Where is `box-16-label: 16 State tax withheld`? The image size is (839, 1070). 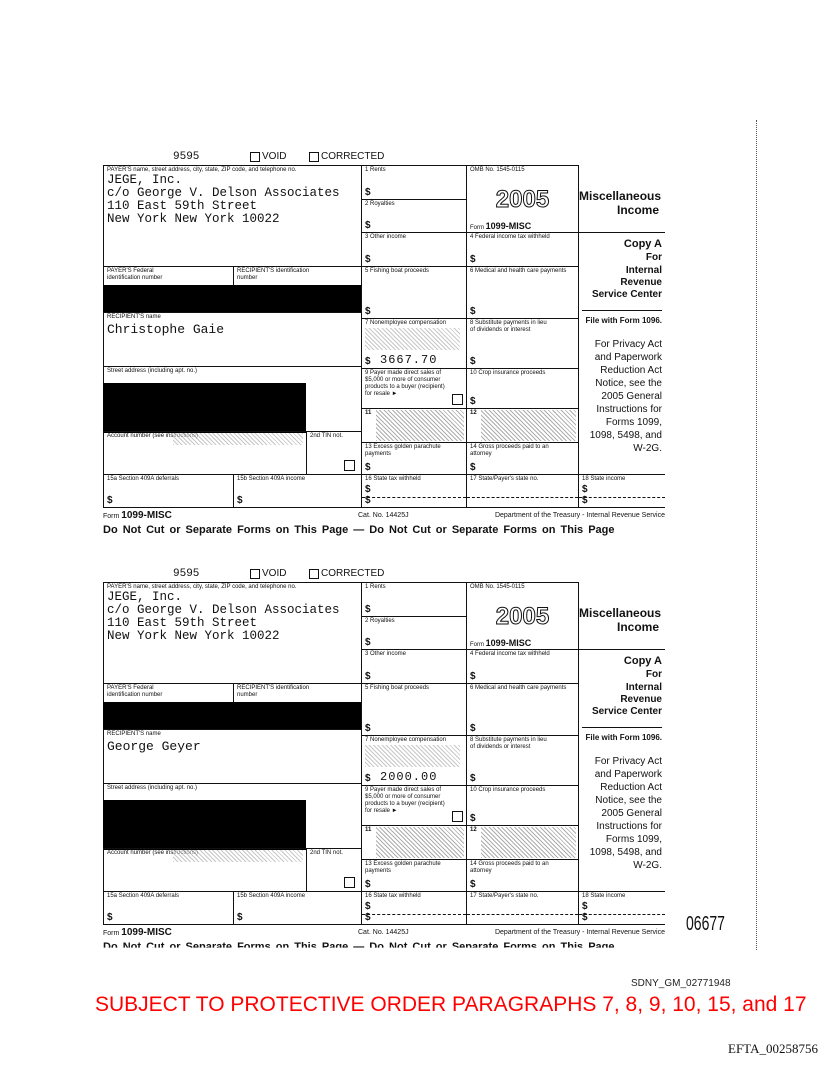 box-16-label: 16 State tax withheld is located at coordinates (393, 479).